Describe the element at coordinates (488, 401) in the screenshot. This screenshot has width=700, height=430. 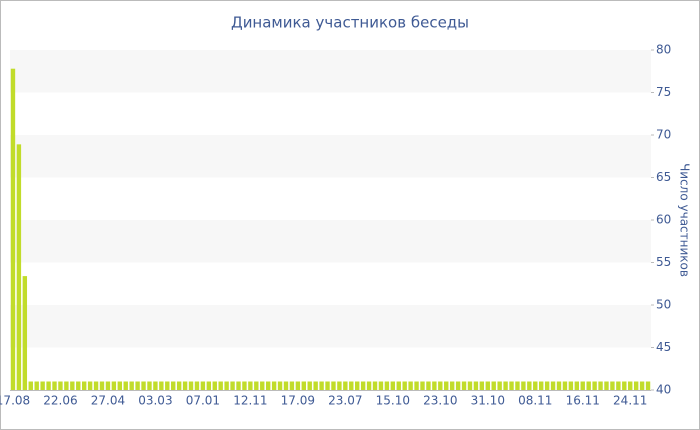
I see `x-tick-label: 31.10` at that location.